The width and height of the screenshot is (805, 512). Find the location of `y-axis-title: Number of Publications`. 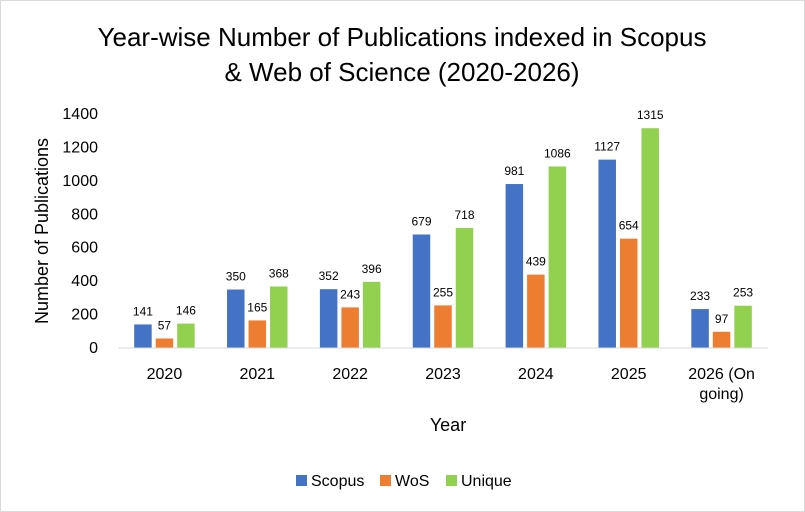

y-axis-title: Number of Publications is located at coordinates (42, 231).